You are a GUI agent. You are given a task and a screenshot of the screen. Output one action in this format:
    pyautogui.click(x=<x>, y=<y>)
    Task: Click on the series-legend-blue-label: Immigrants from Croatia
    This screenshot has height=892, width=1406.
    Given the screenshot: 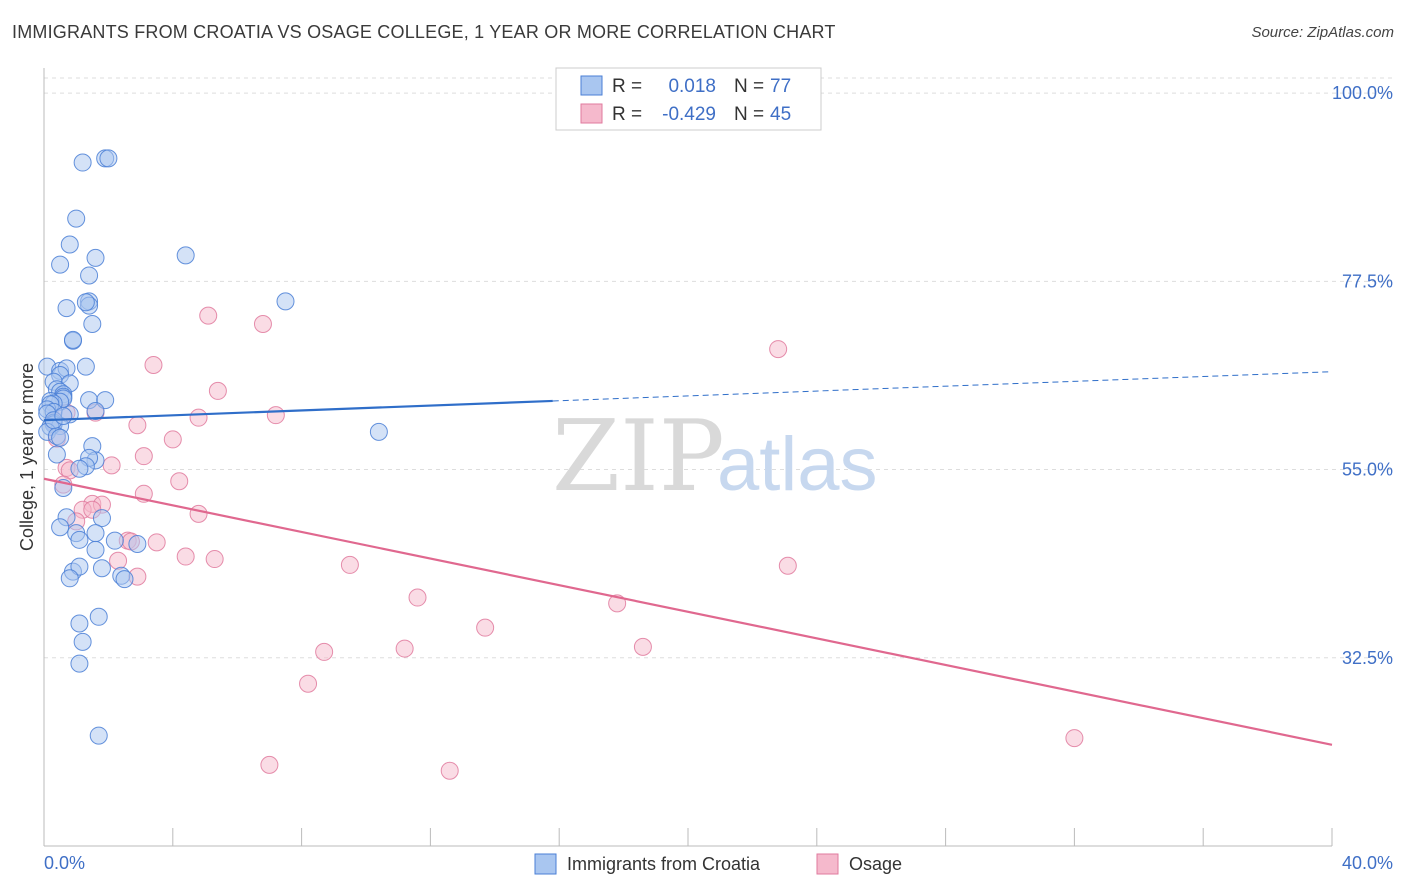 What is the action you would take?
    pyautogui.click(x=664, y=864)
    